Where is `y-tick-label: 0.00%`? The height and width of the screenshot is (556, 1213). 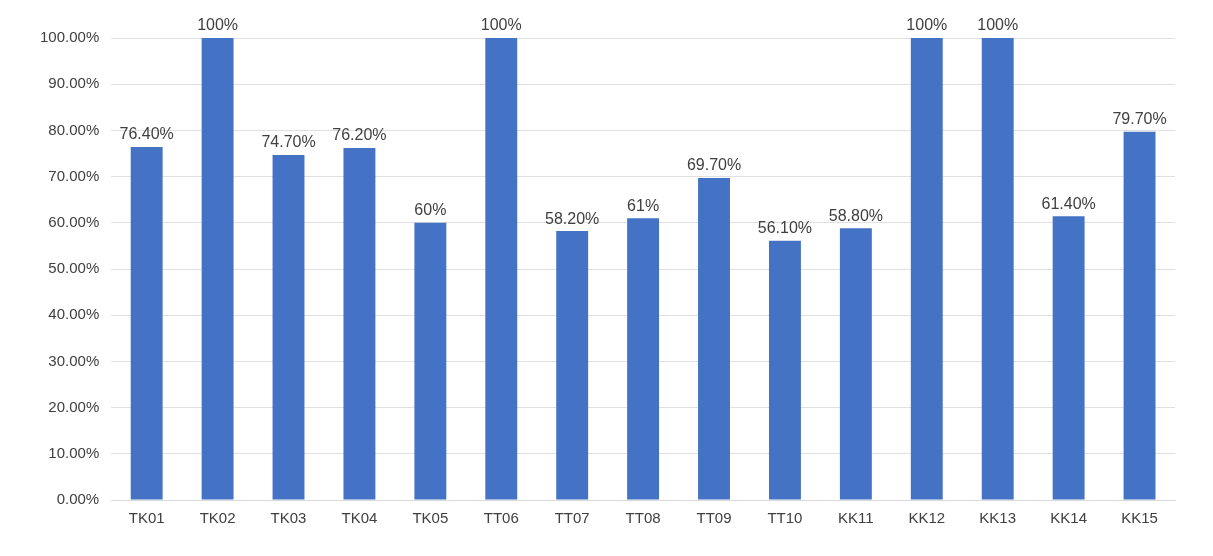
y-tick-label: 0.00% is located at coordinates (78, 499).